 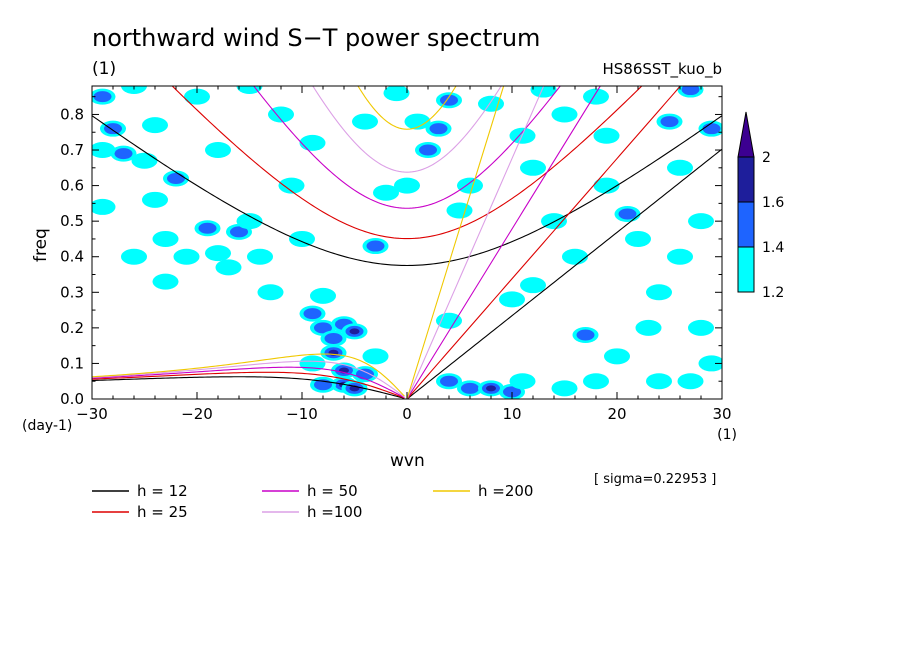 I want to click on curve-ig-h100, so click(x=407, y=129).